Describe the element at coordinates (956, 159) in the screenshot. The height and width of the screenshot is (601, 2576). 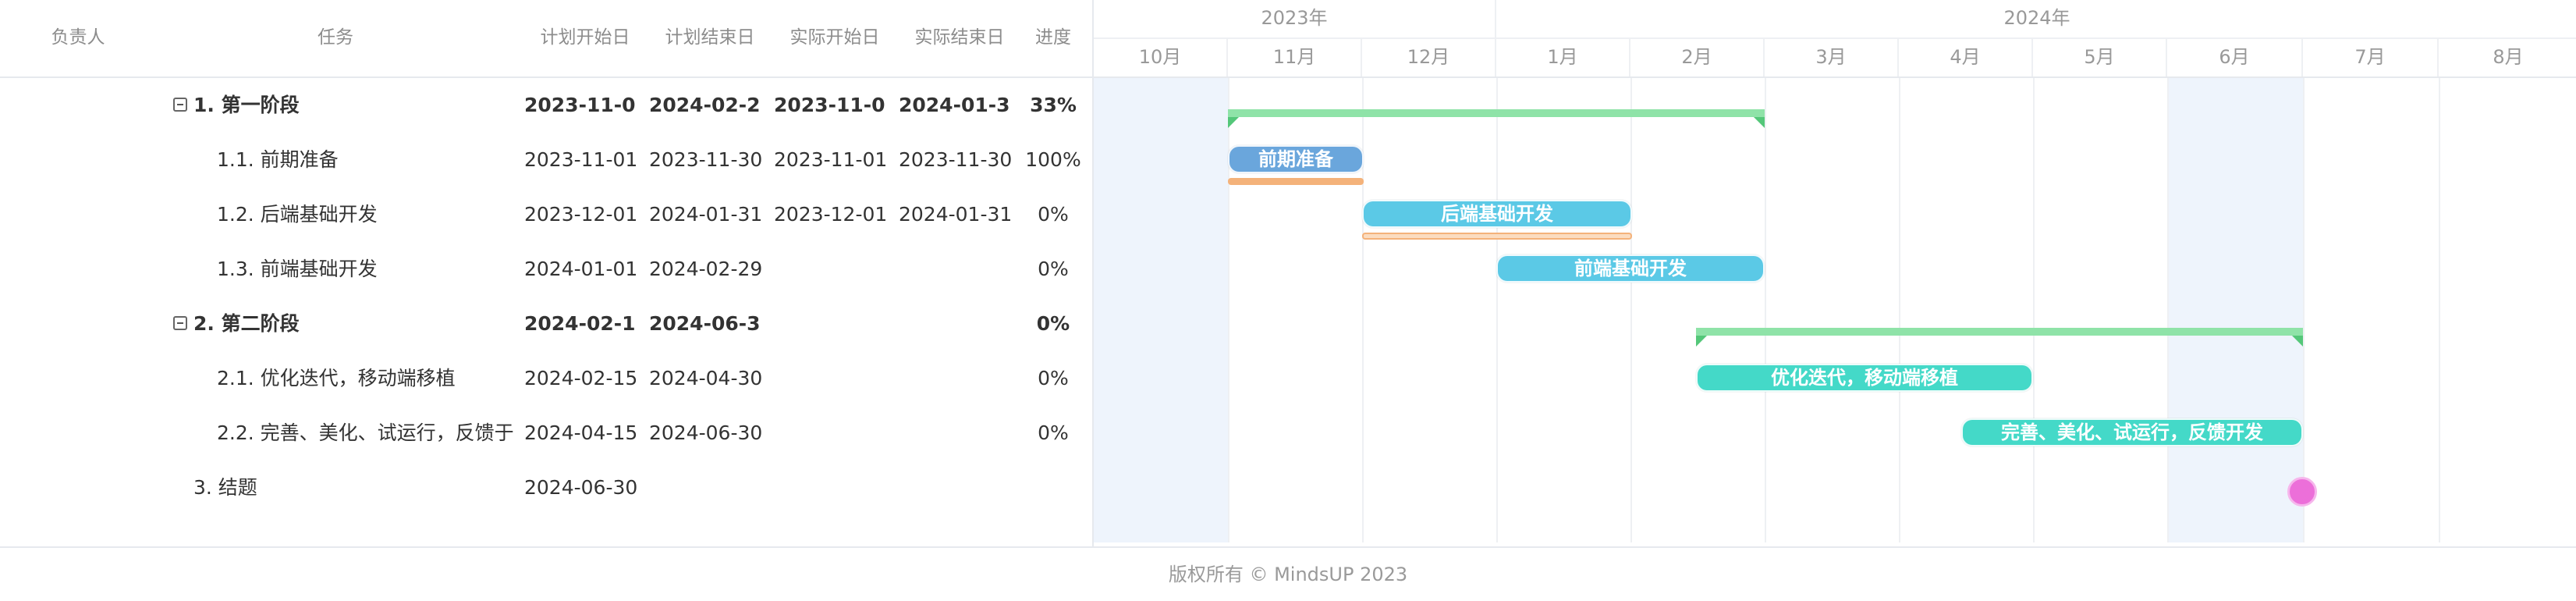
I see `actual-end: 2023-11-30` at that location.